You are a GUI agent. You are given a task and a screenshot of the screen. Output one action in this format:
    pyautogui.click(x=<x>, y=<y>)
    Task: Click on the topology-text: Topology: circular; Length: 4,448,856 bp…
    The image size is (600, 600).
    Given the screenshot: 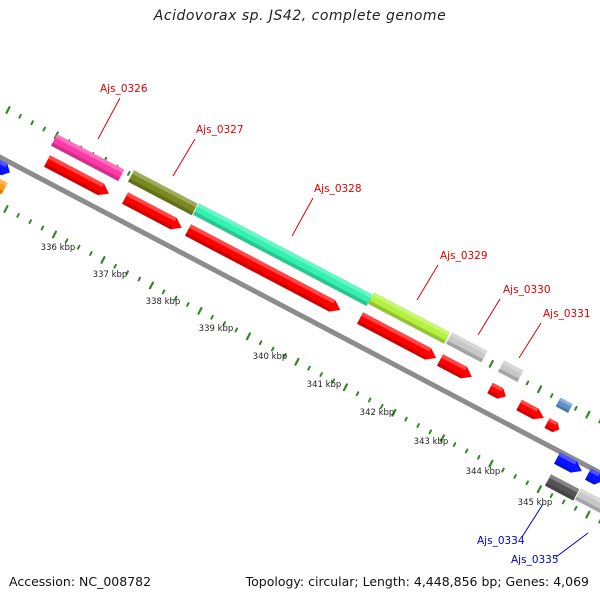 What is the action you would take?
    pyautogui.click(x=417, y=581)
    